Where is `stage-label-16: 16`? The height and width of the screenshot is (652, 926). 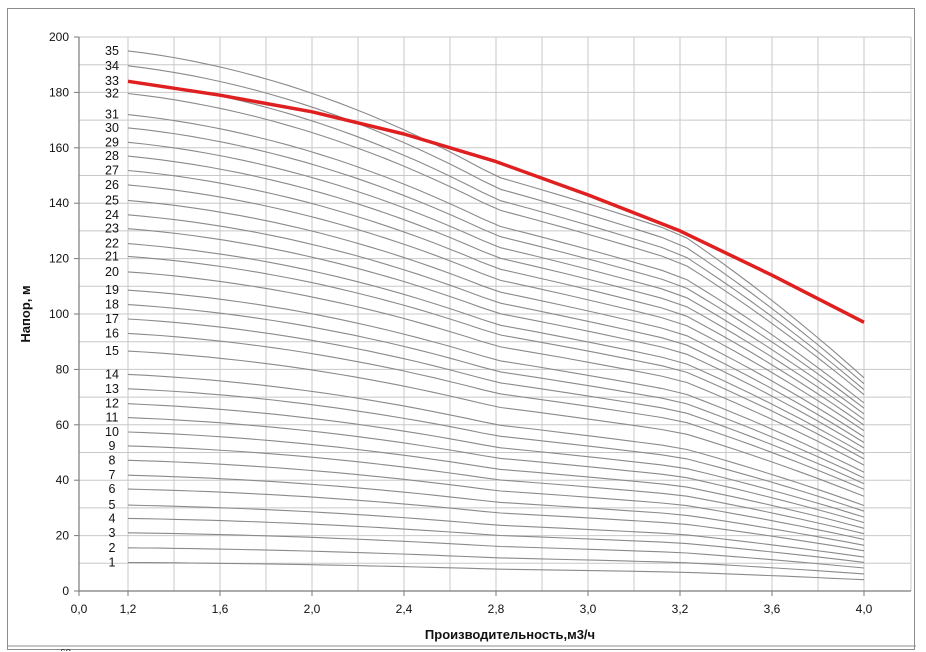
stage-label-16: 16 is located at coordinates (112, 333).